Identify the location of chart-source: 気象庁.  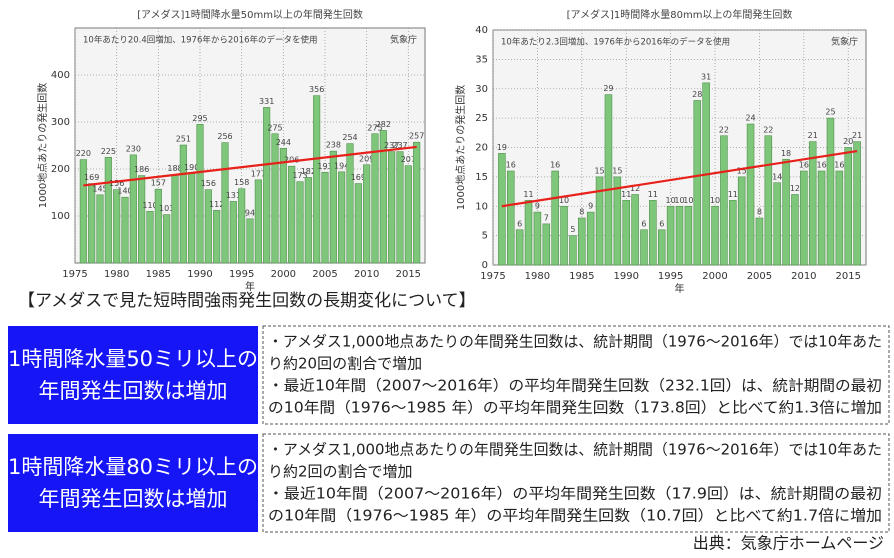
(403, 40).